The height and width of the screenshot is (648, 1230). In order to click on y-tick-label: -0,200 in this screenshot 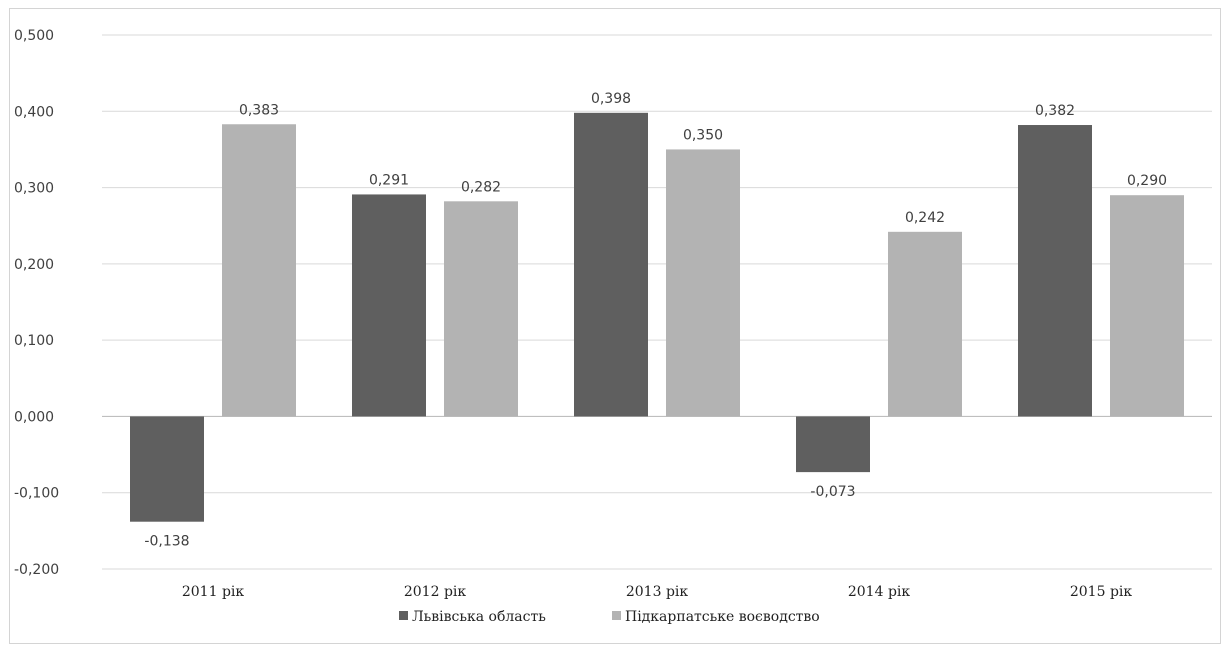, I will do `click(36, 570)`.